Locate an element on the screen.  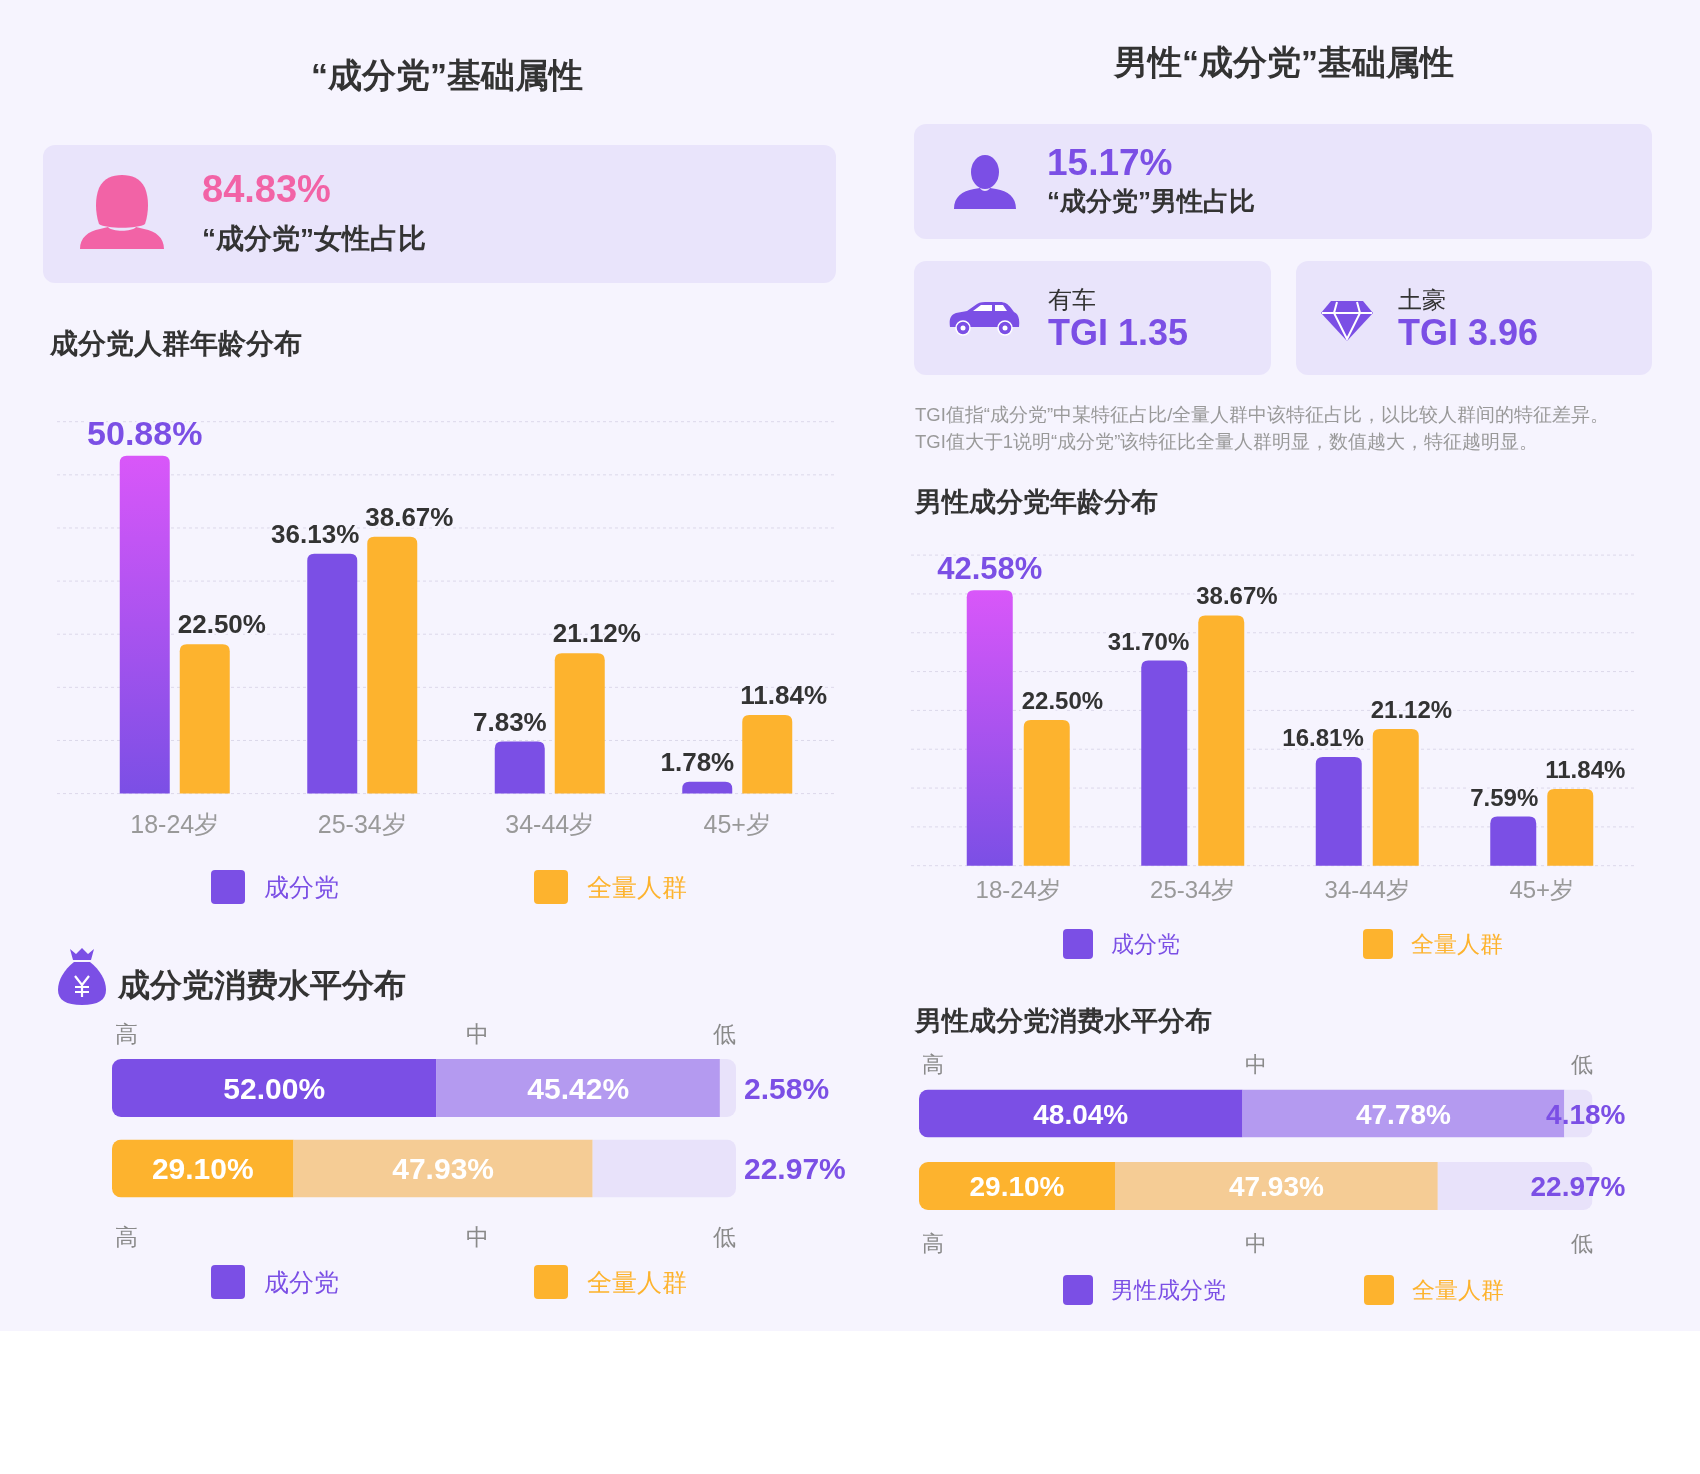
data-label: 4.18% is located at coordinates (1586, 1114).